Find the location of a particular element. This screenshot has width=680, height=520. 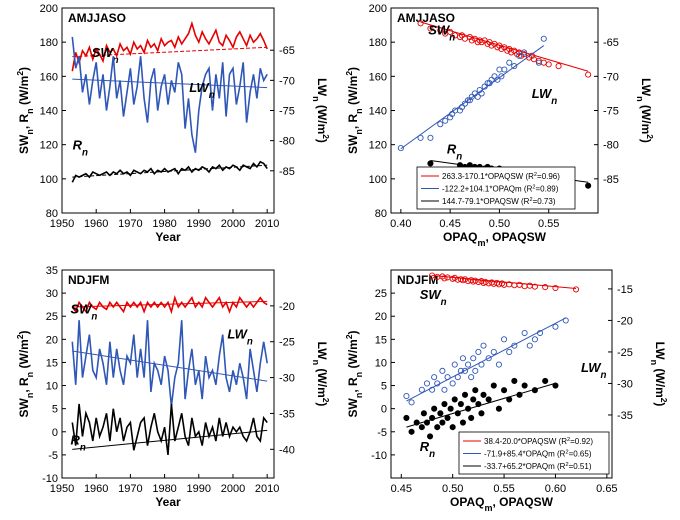

legend-entry: 38.4-20.0*OPAQSW (R2=0.92) is located at coordinates (538, 441).